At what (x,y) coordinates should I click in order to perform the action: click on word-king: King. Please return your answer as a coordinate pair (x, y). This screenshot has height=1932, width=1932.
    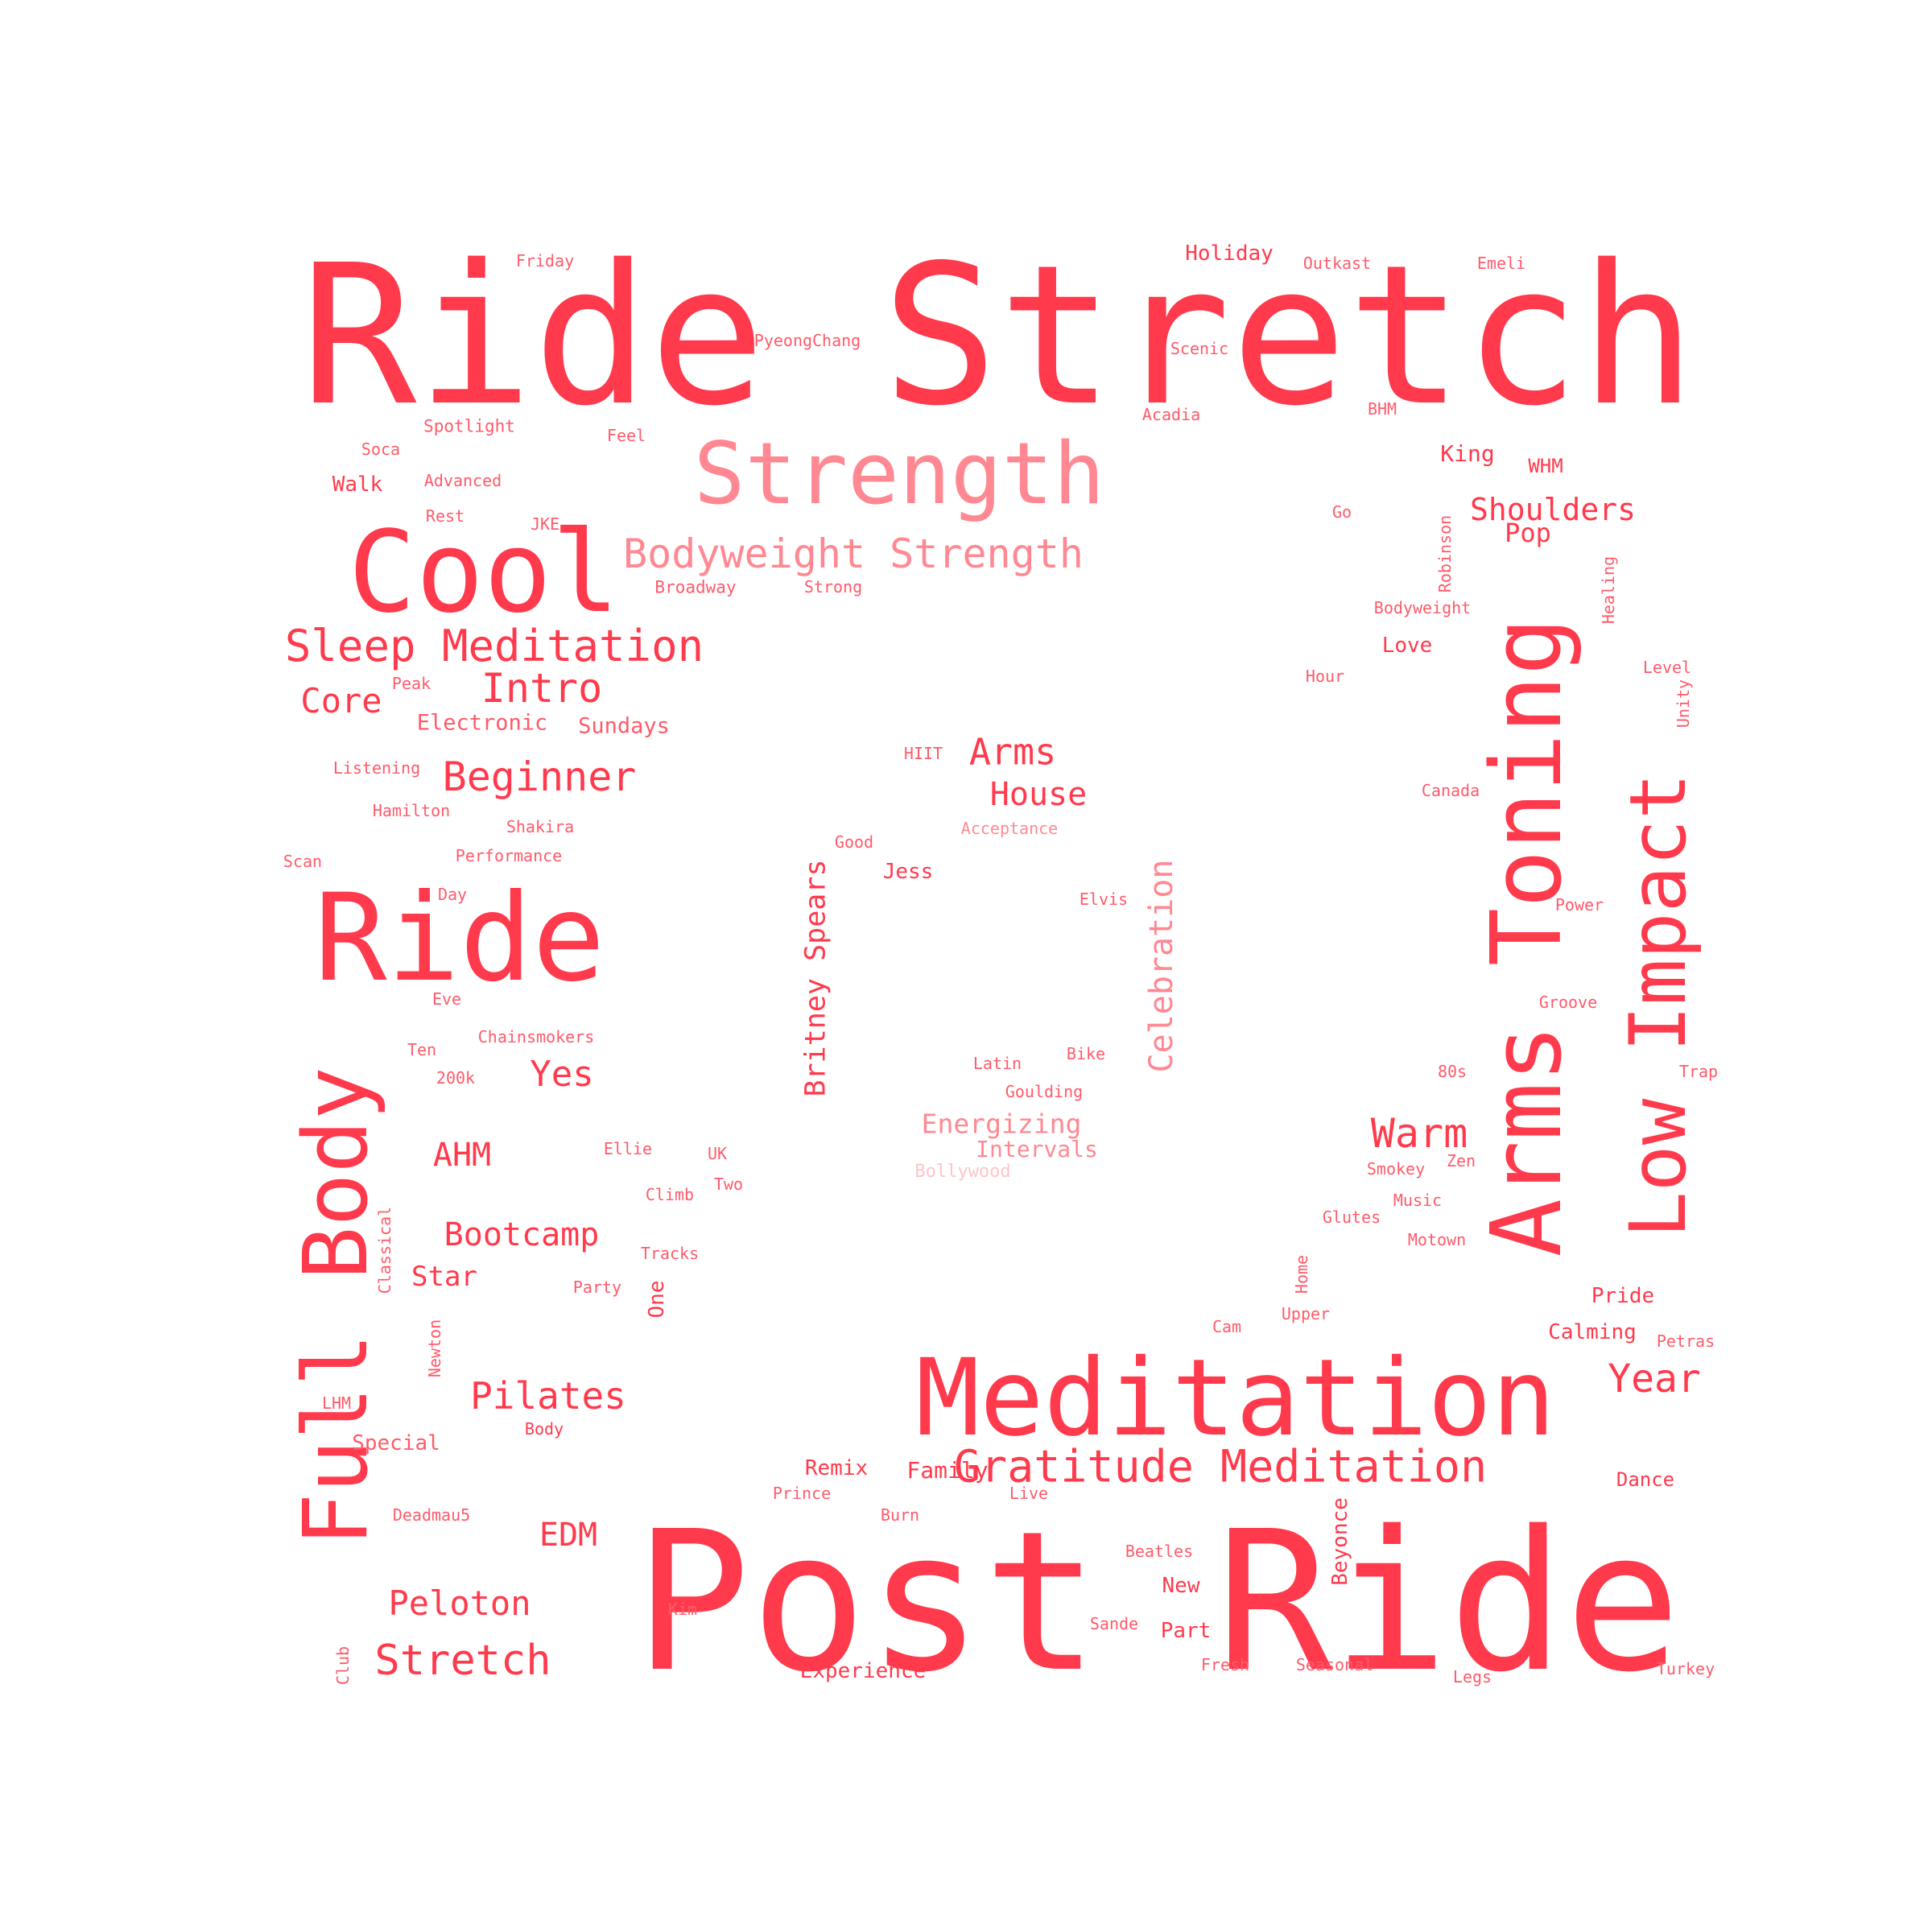
    Looking at the image, I should click on (1467, 453).